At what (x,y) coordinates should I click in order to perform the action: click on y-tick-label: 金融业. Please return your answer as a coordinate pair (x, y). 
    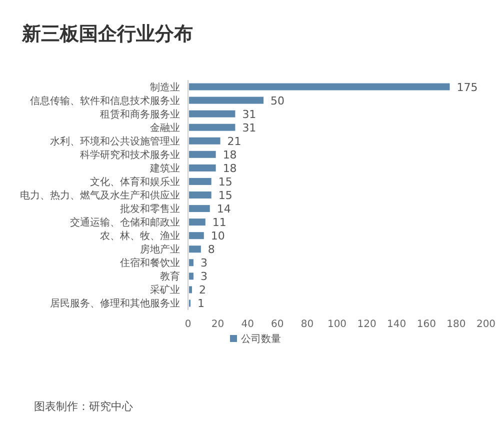
    Looking at the image, I should click on (165, 128).